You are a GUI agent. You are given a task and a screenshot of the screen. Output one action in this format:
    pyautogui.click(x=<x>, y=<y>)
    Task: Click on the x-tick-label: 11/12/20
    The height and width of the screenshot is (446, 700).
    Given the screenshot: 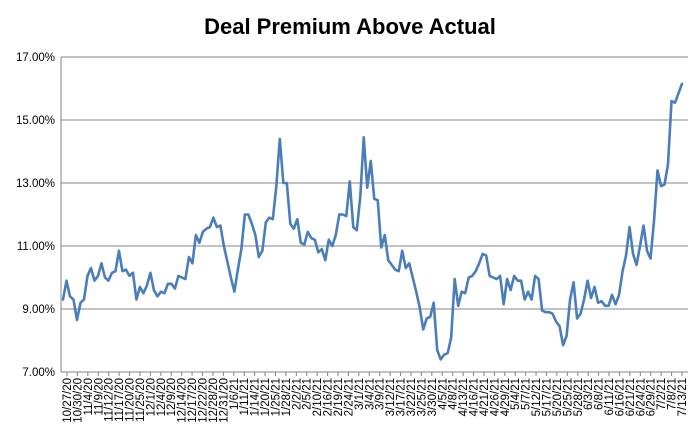 What is the action you would take?
    pyautogui.click(x=110, y=400)
    